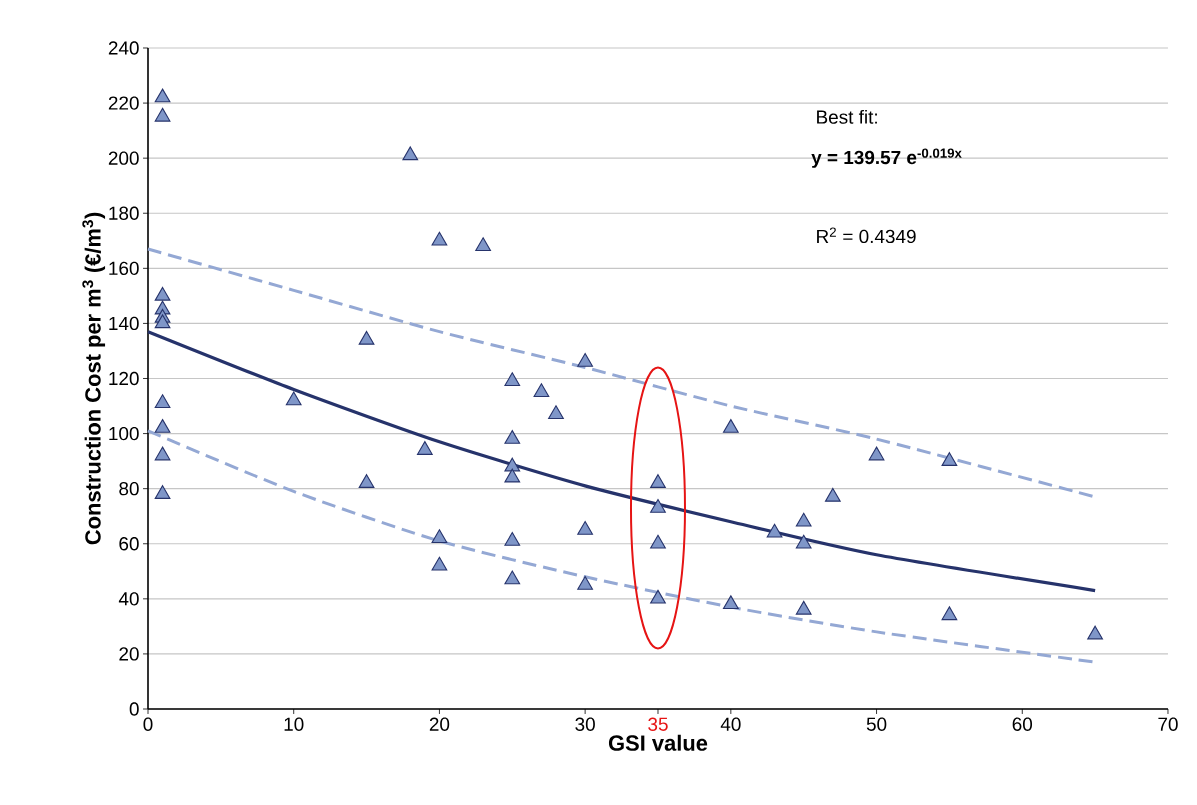 This screenshot has height=805, width=1197. What do you see at coordinates (123, 158) in the screenshot?
I see `y-tick-label: 200` at bounding box center [123, 158].